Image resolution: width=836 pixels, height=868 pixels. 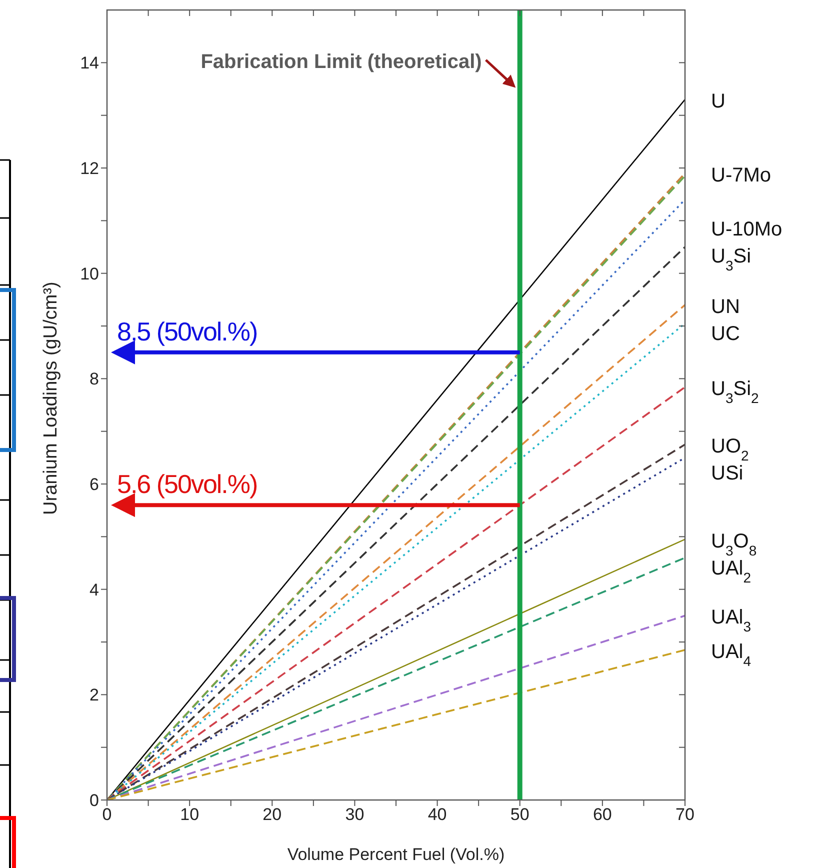 What do you see at coordinates (94, 695) in the screenshot?
I see `y-tick-label: 2` at bounding box center [94, 695].